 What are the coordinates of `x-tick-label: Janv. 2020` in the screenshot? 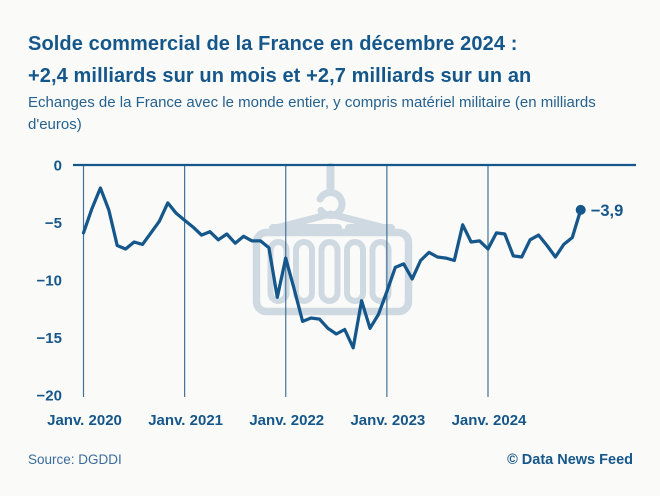 It's located at (84, 420).